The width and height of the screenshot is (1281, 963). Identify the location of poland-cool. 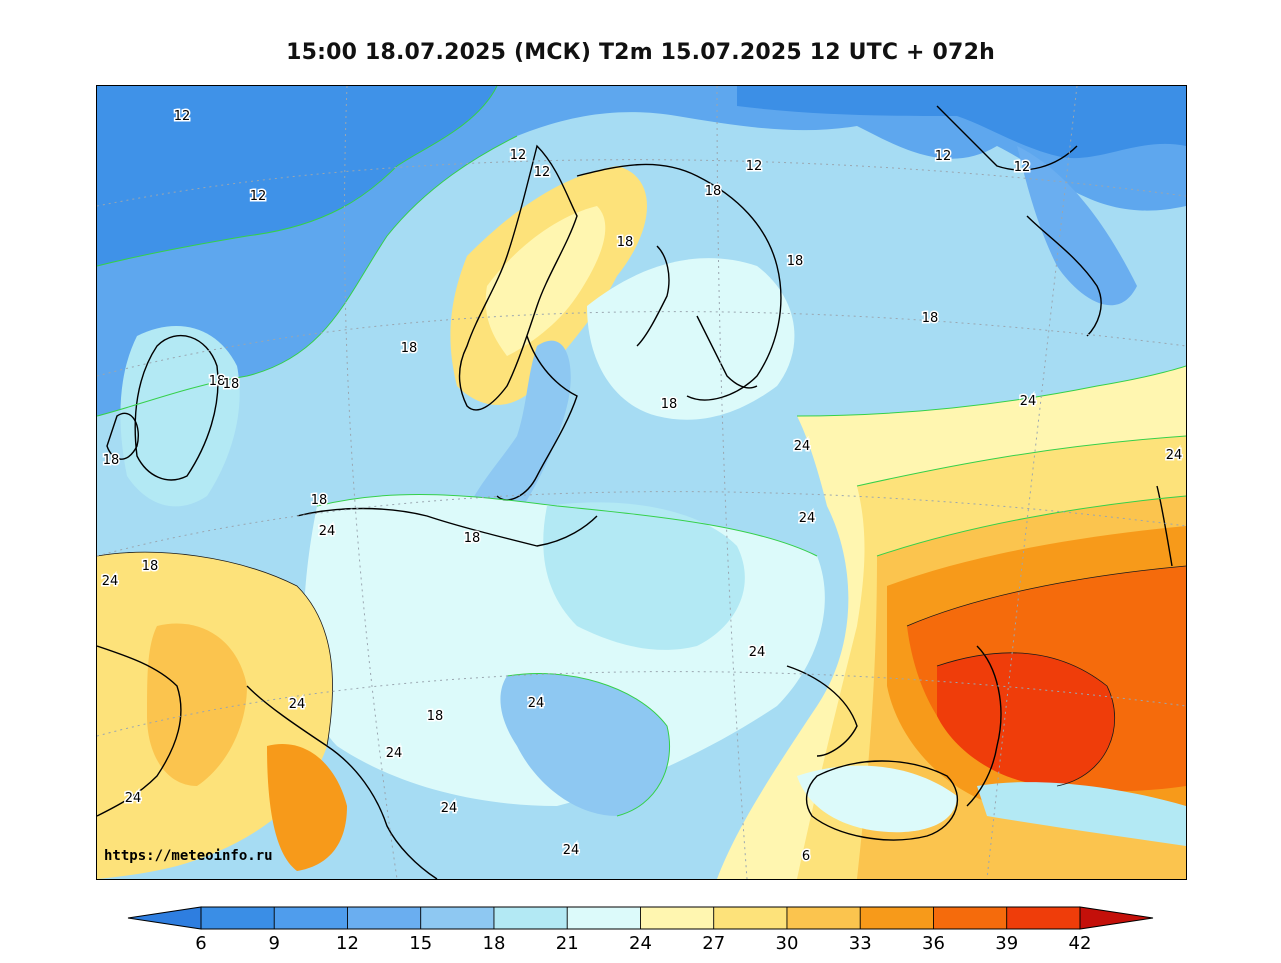
(644, 576).